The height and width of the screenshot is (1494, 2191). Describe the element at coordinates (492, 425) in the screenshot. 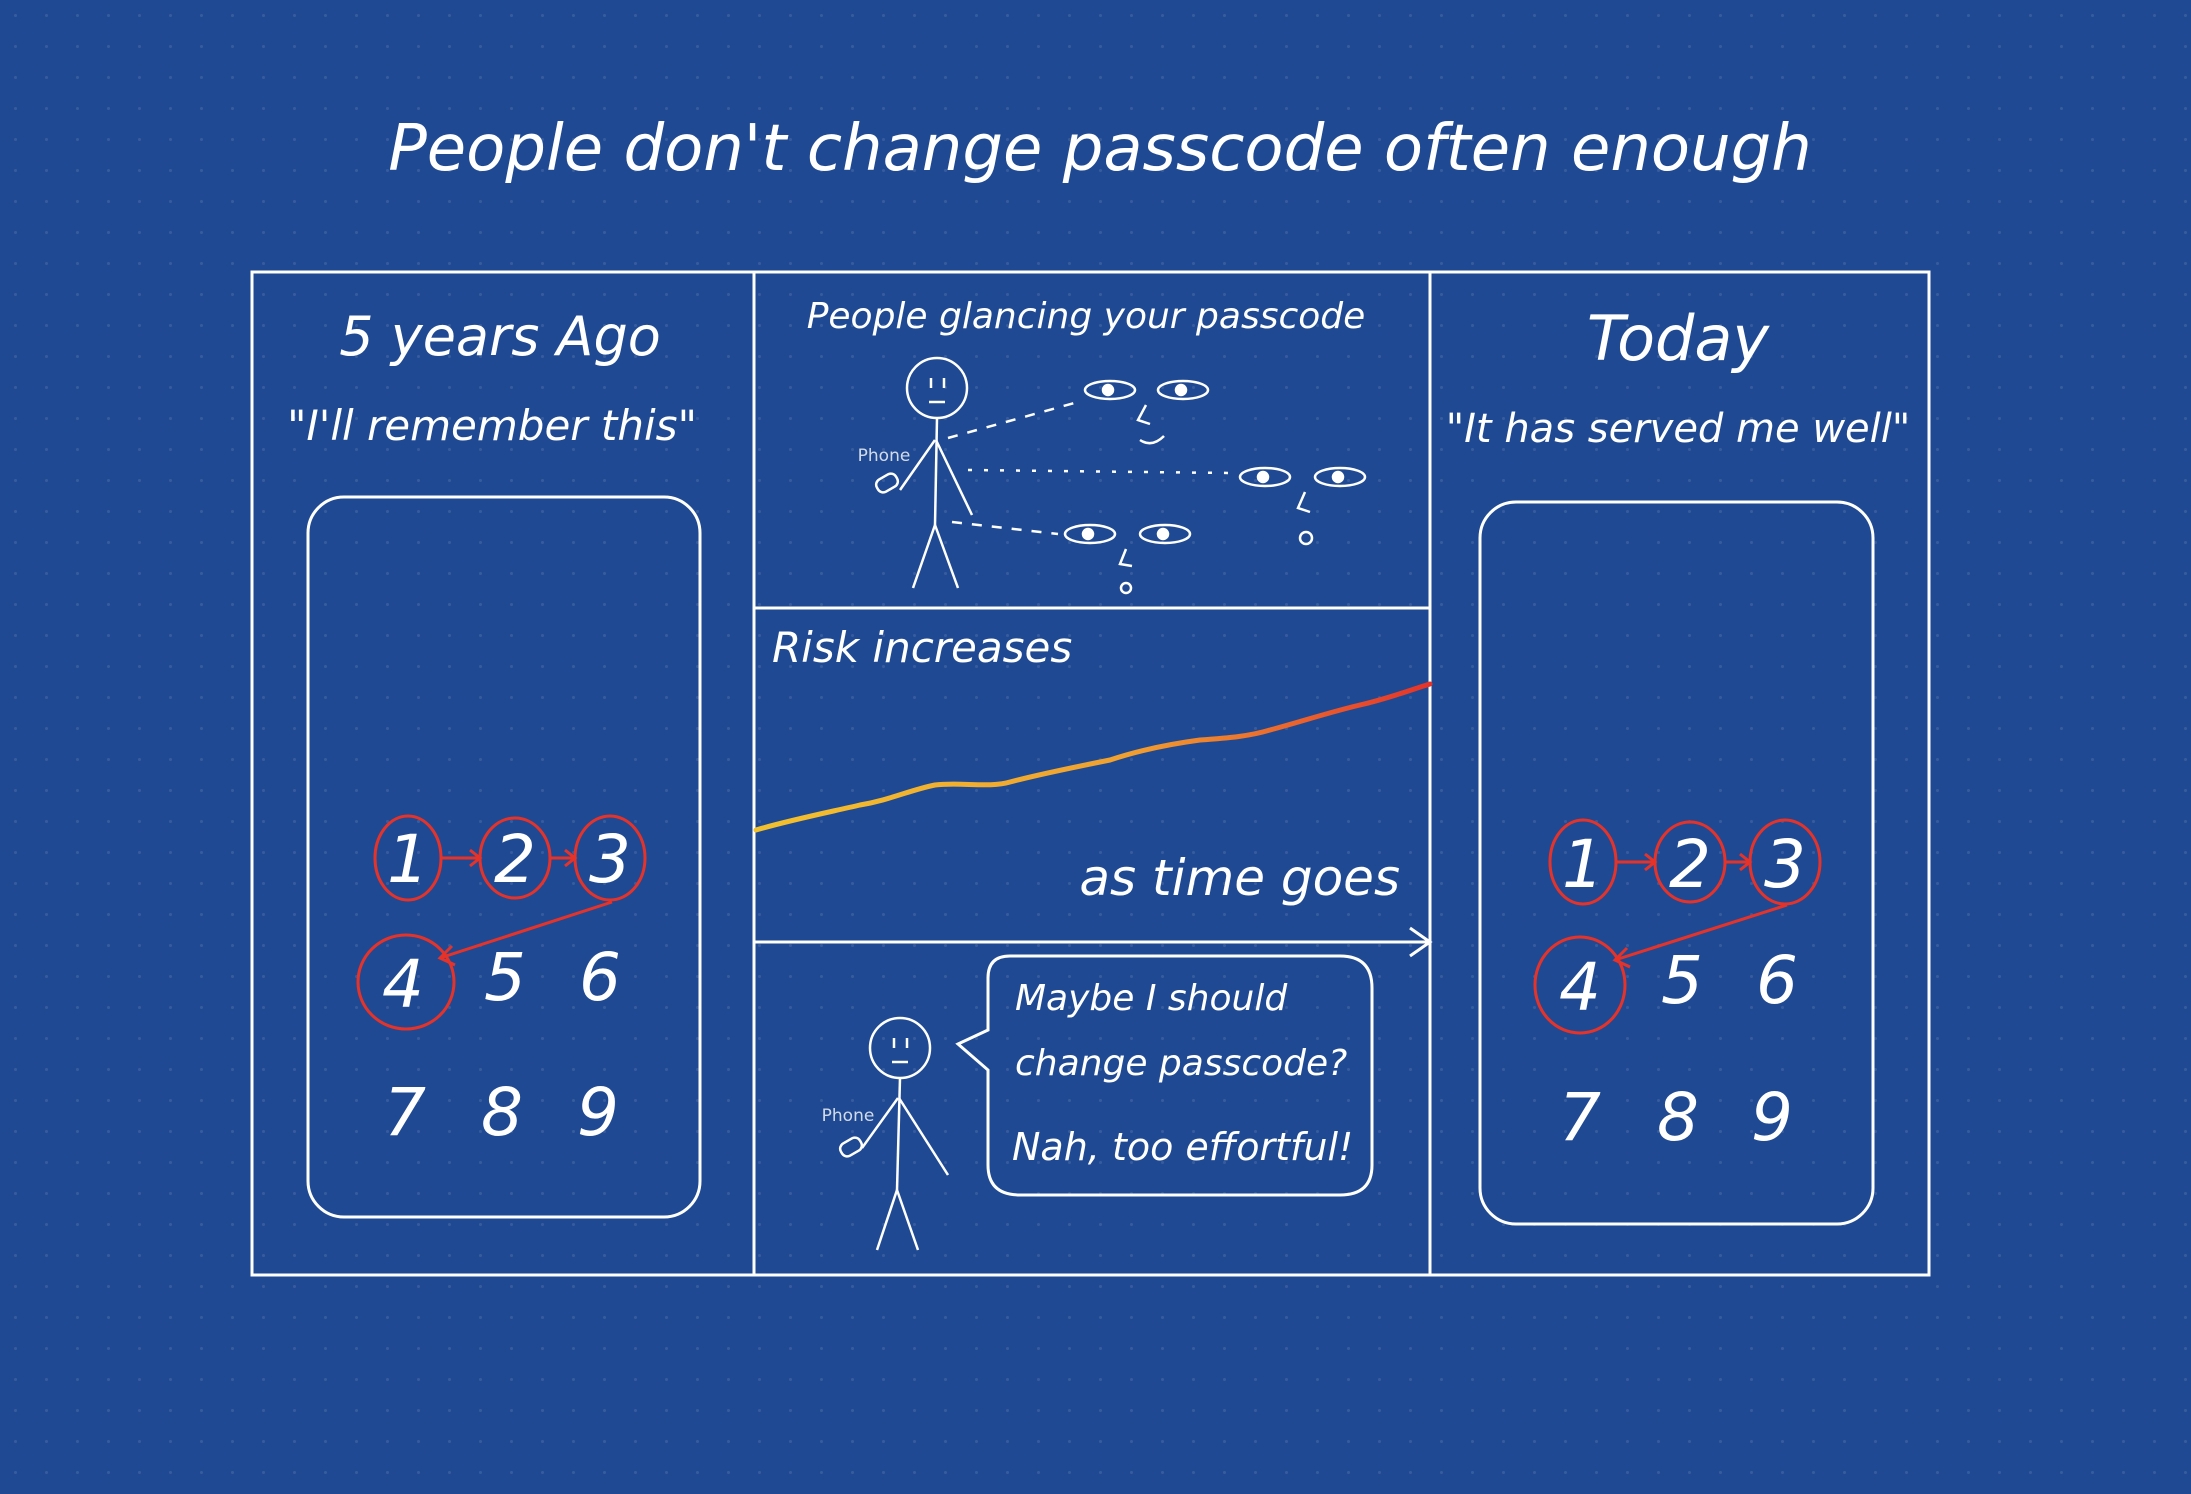

I see `panel-quote: "I'll remember this"` at that location.